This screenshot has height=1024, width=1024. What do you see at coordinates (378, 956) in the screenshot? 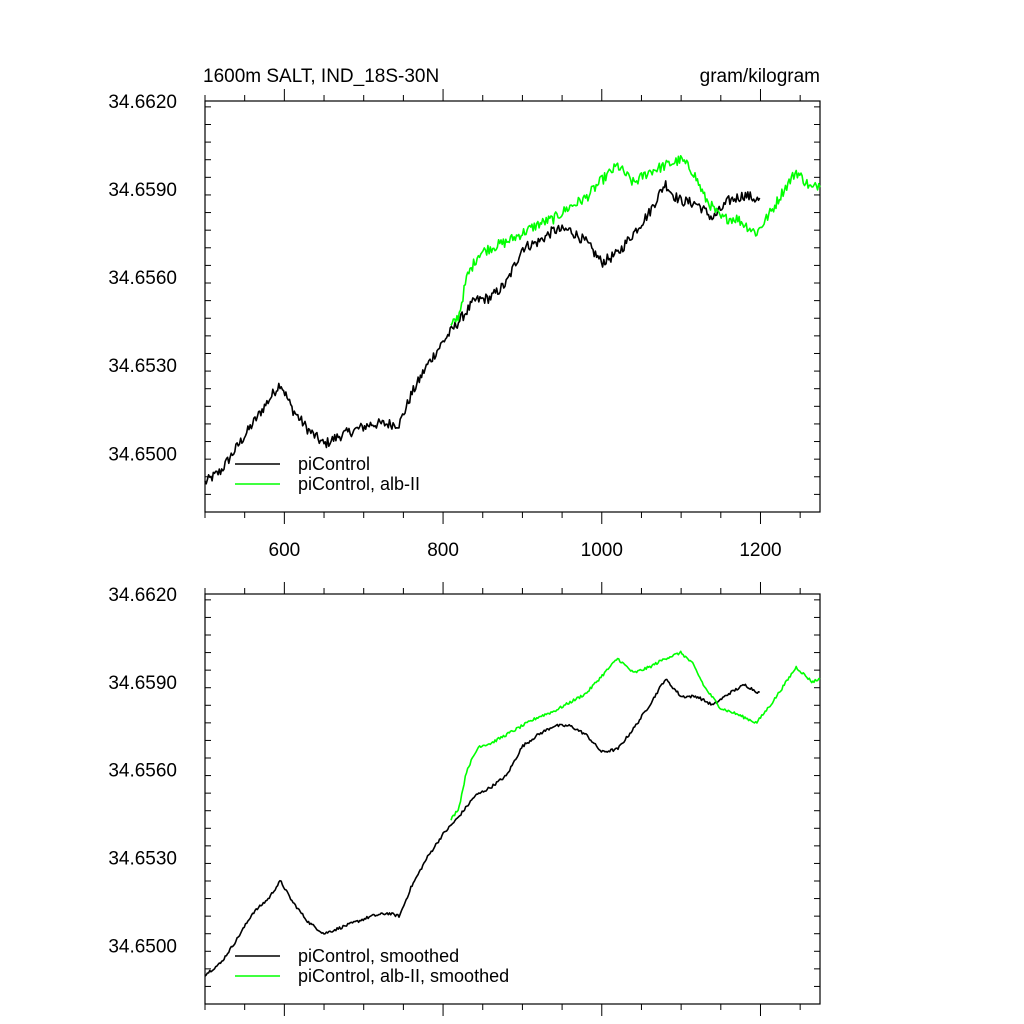
I see `legend-label: piControl, smoothed` at bounding box center [378, 956].